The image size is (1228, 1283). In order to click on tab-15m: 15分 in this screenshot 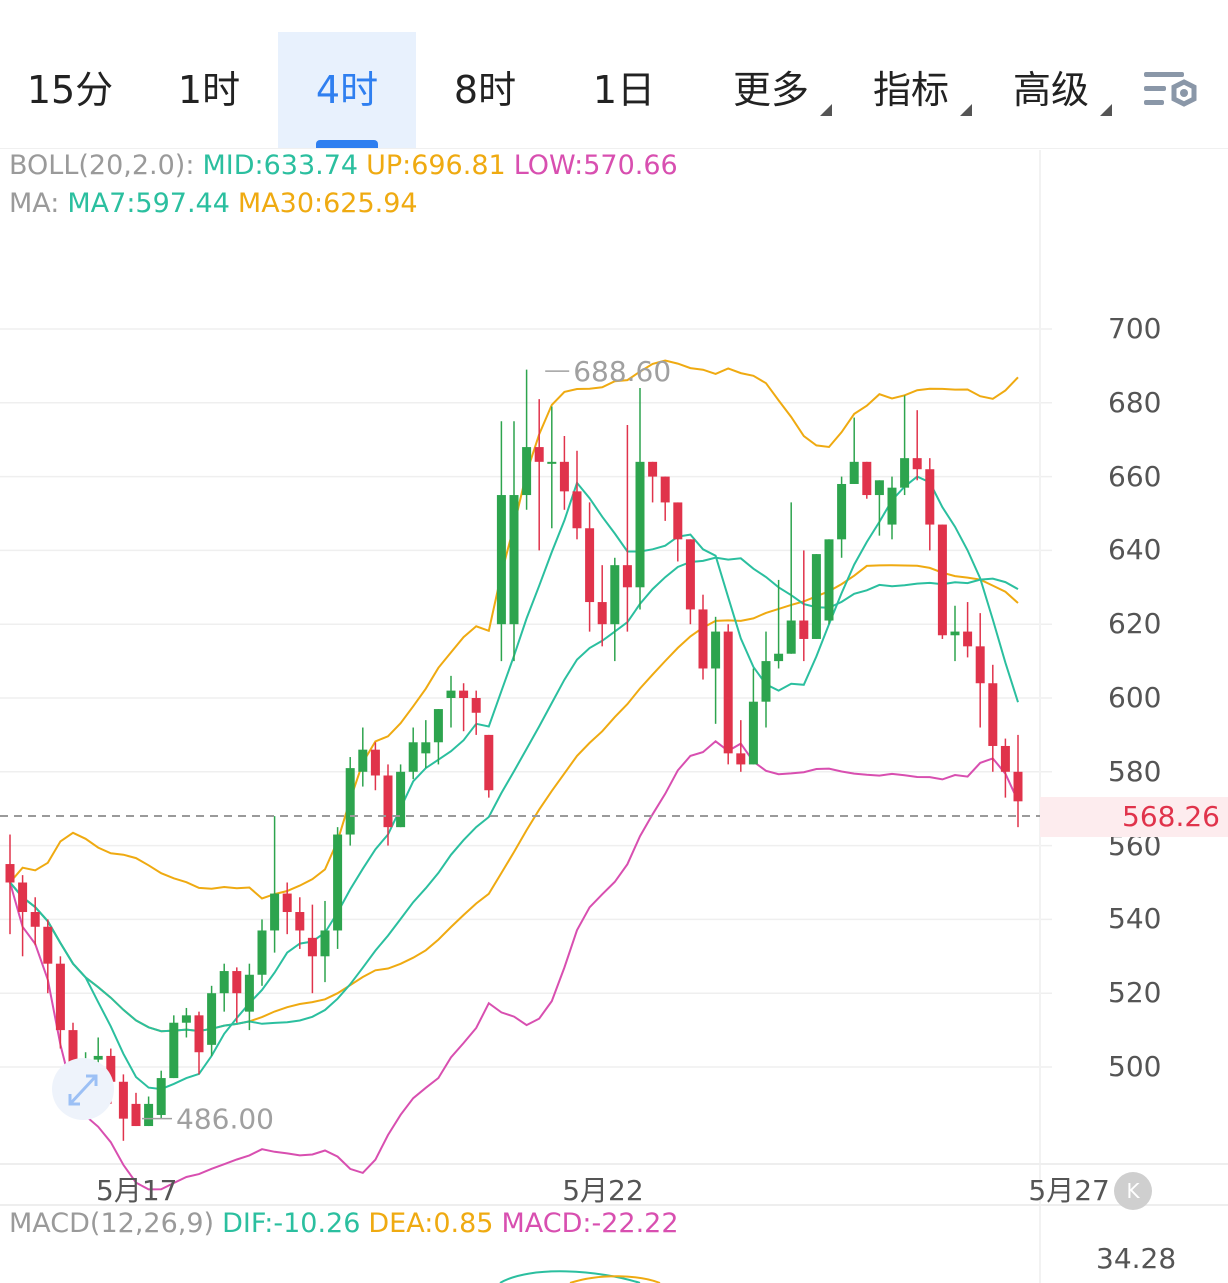, I will do `click(70, 90)`.